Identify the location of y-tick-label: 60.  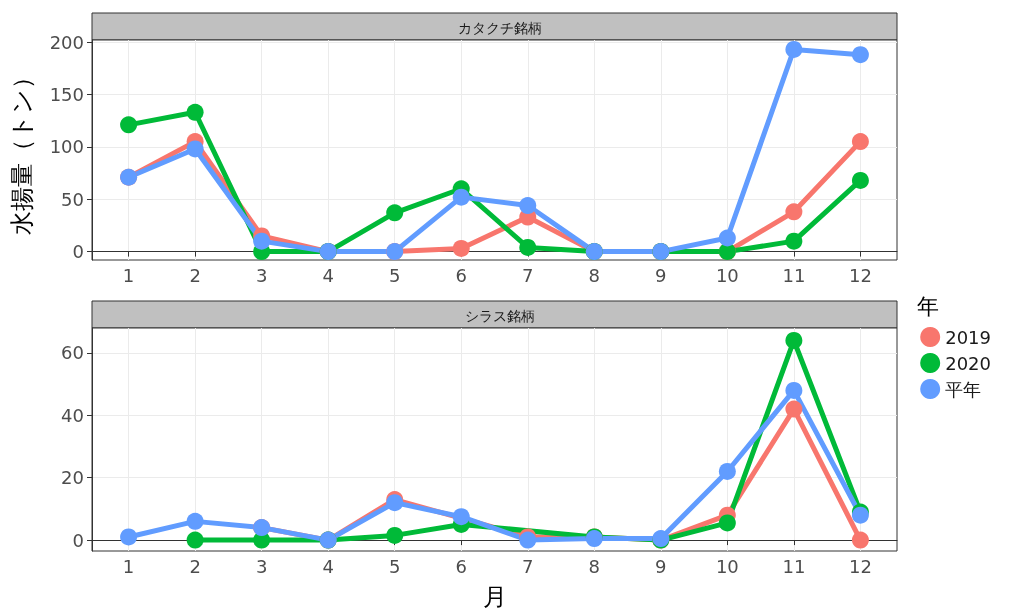
(72, 353).